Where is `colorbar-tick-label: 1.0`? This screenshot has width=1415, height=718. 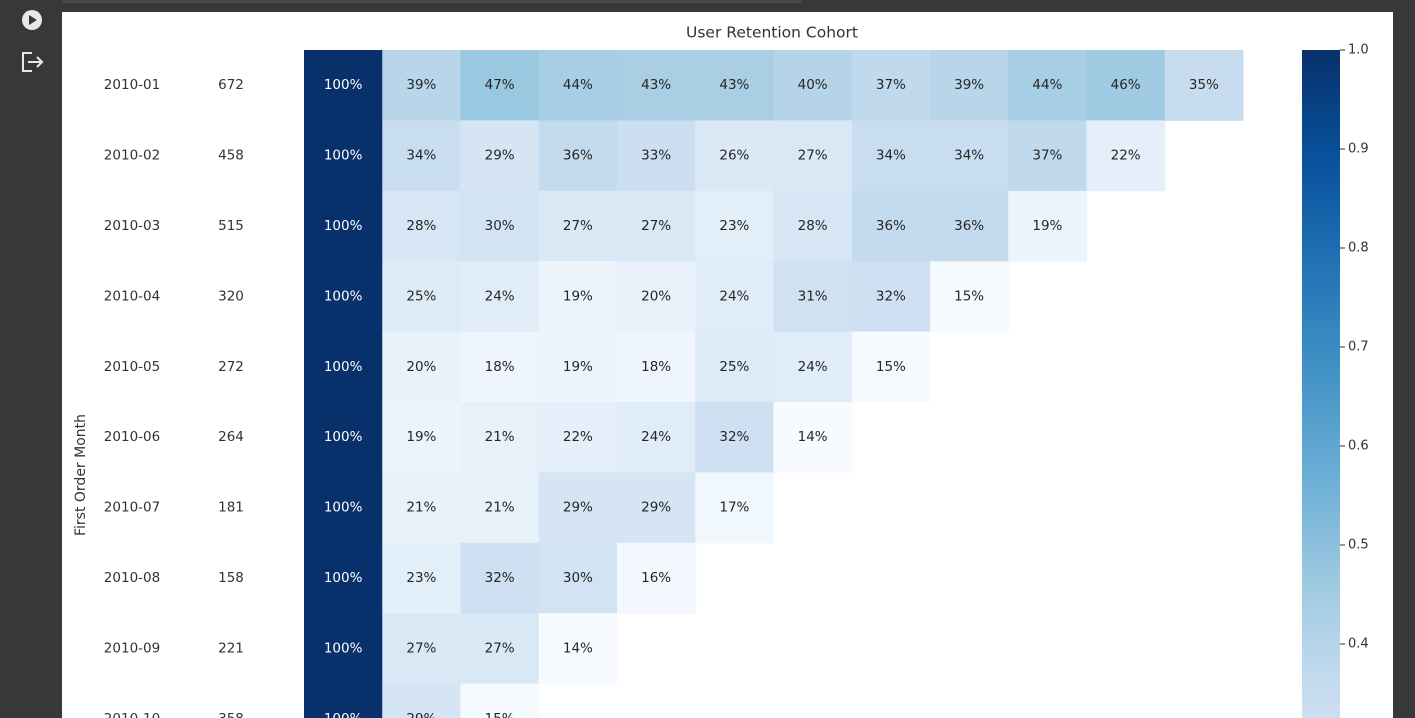
colorbar-tick-label: 1.0 is located at coordinates (1358, 50).